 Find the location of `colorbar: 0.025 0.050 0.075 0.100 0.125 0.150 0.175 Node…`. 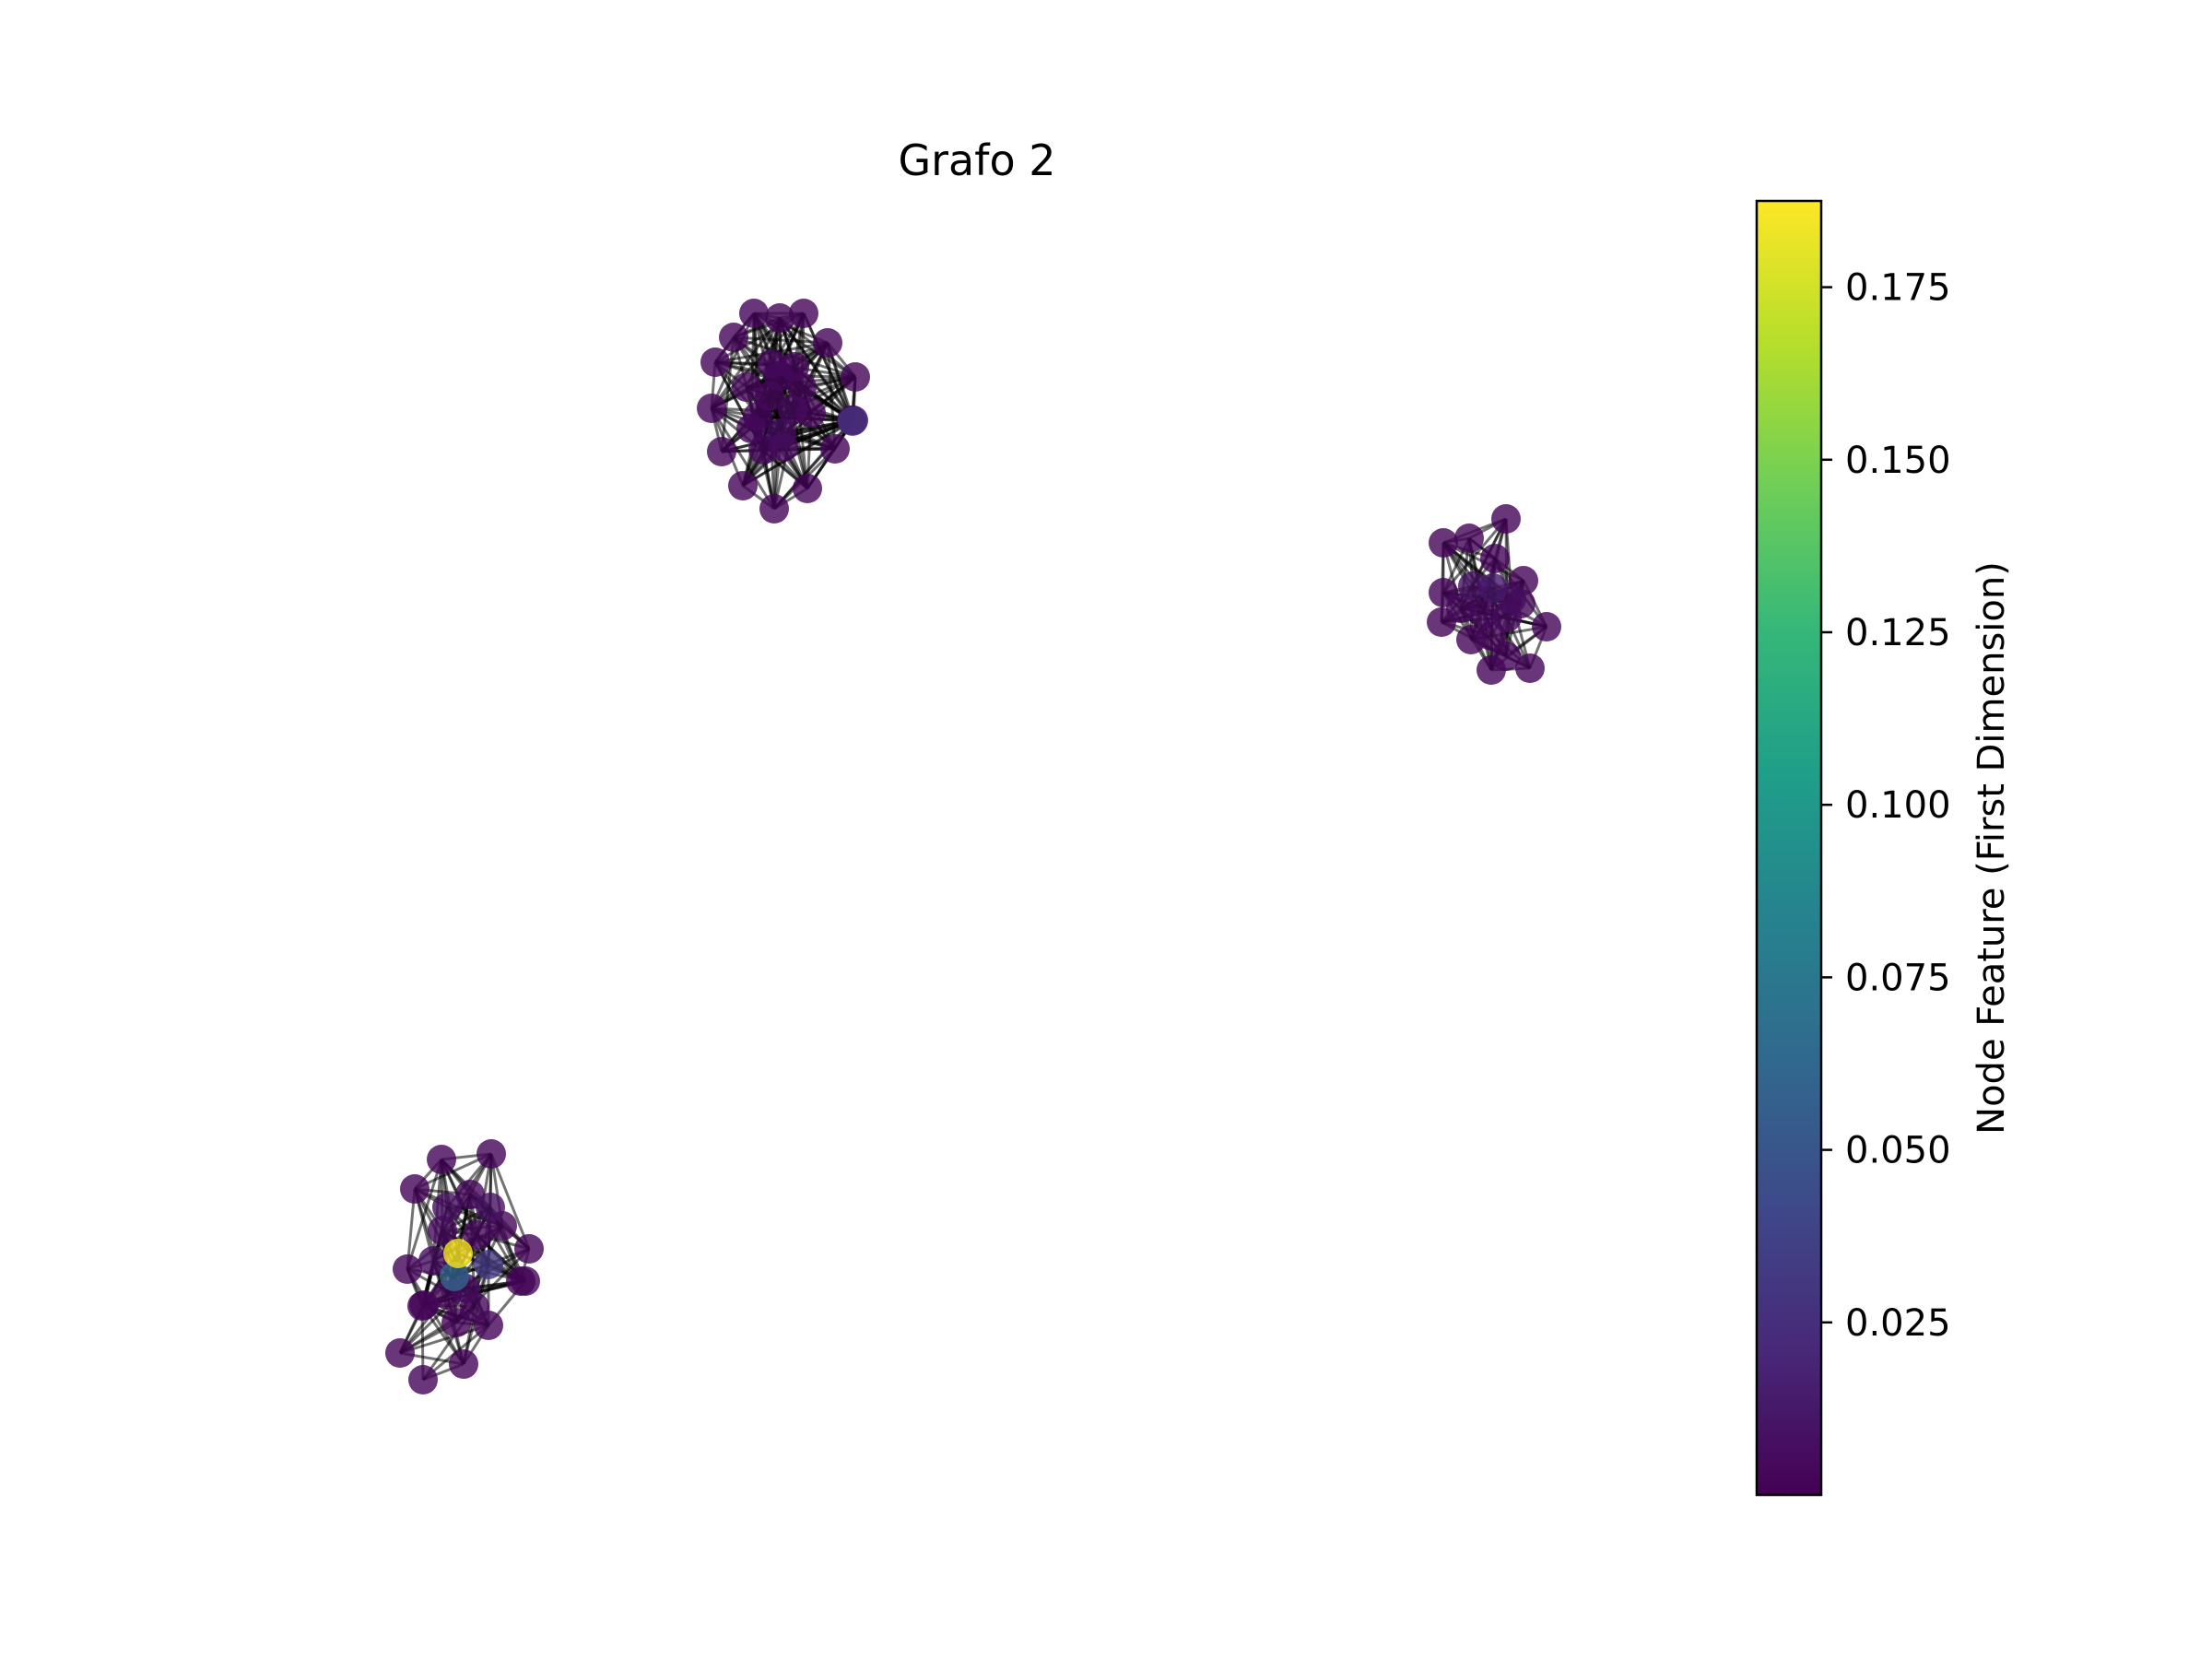

colorbar: 0.025 0.050 0.075 0.100 0.125 0.150 0.175 Node… is located at coordinates (1884, 848).